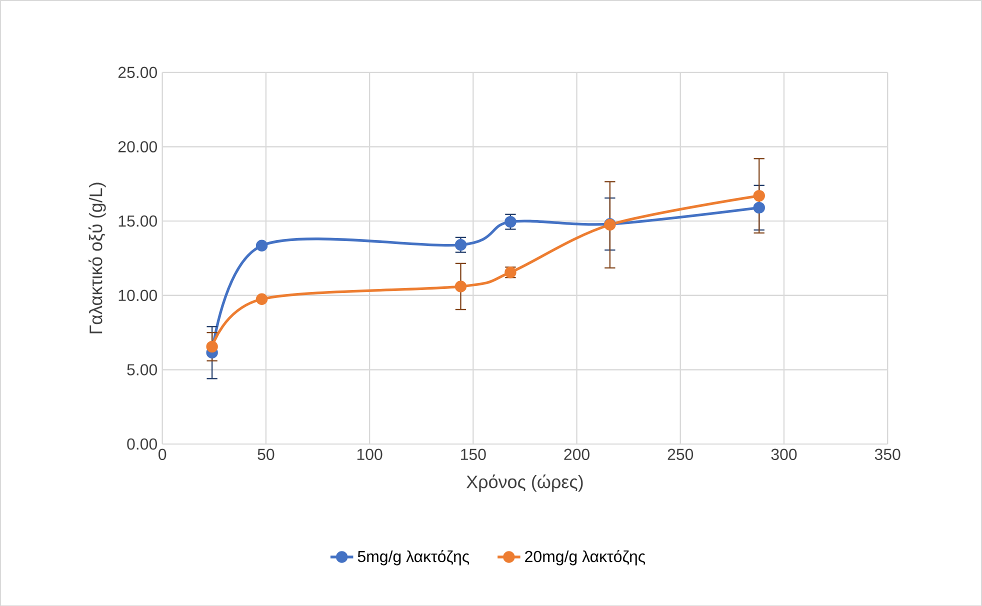 The image size is (982, 606). What do you see at coordinates (524, 483) in the screenshot?
I see `x-axis-title: Χρόνος (ώρες)` at bounding box center [524, 483].